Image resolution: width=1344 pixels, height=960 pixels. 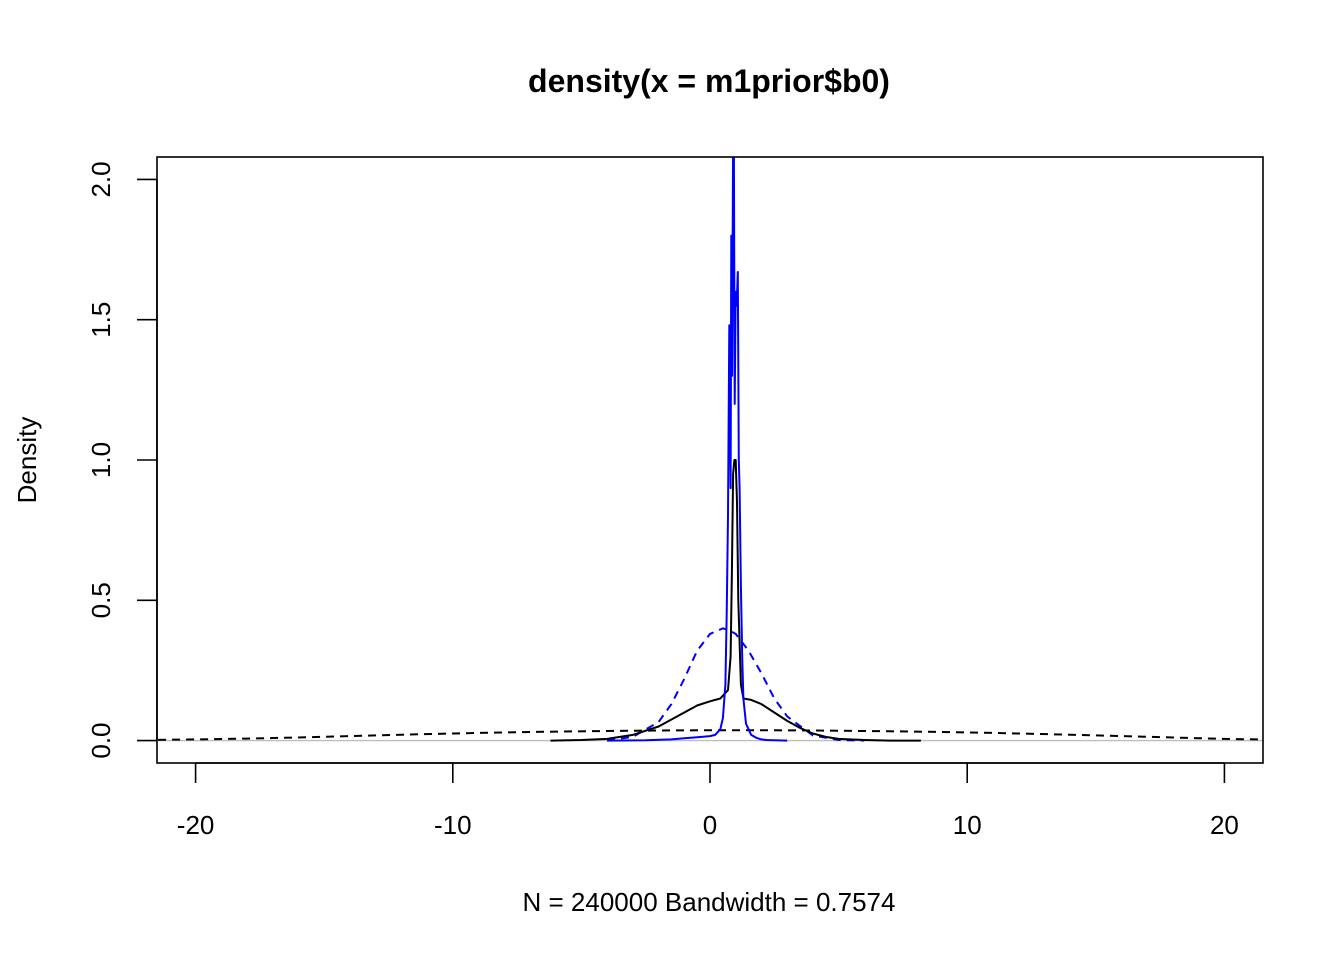 I want to click on x-tick-label: 0, so click(x=710, y=825).